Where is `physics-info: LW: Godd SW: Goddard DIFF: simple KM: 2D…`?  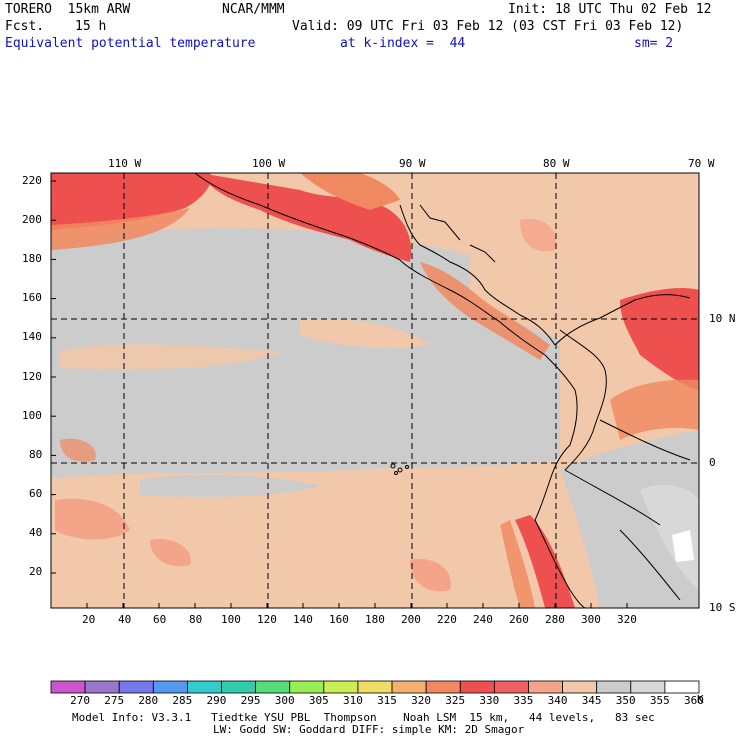
physics-info: LW: Godd SW: Goddard DIFF: simple KM: 2D… is located at coordinates (369, 729).